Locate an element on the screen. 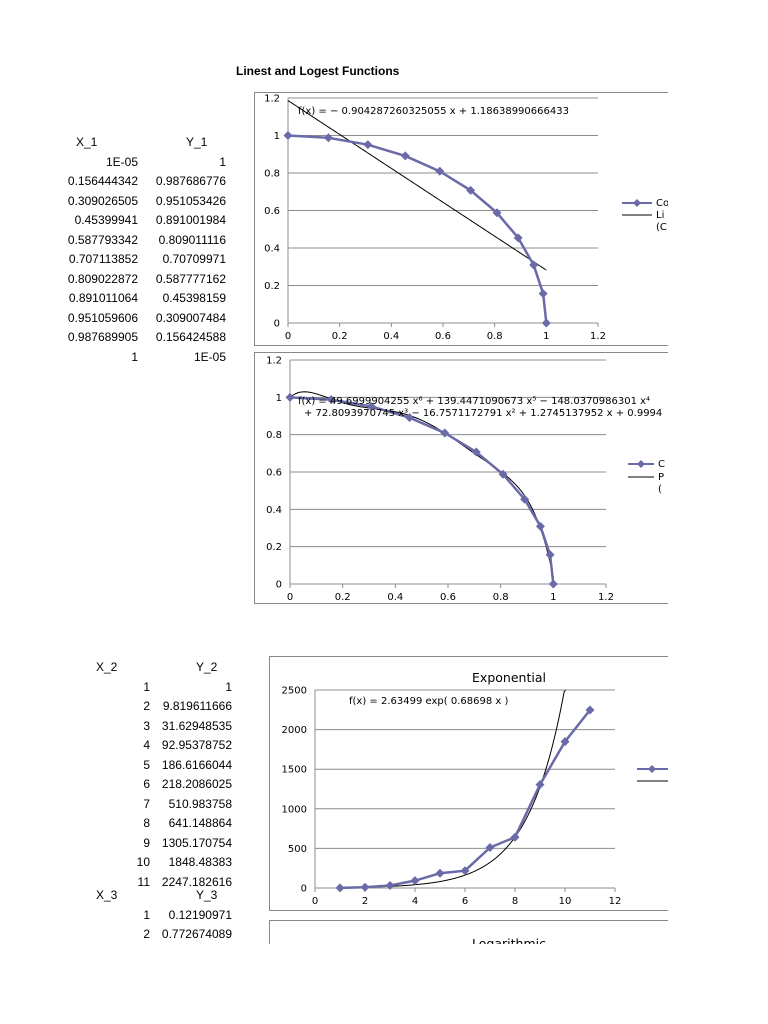 This screenshot has height=1024, width=768. table-cell: 0.70709971 is located at coordinates (194, 259).